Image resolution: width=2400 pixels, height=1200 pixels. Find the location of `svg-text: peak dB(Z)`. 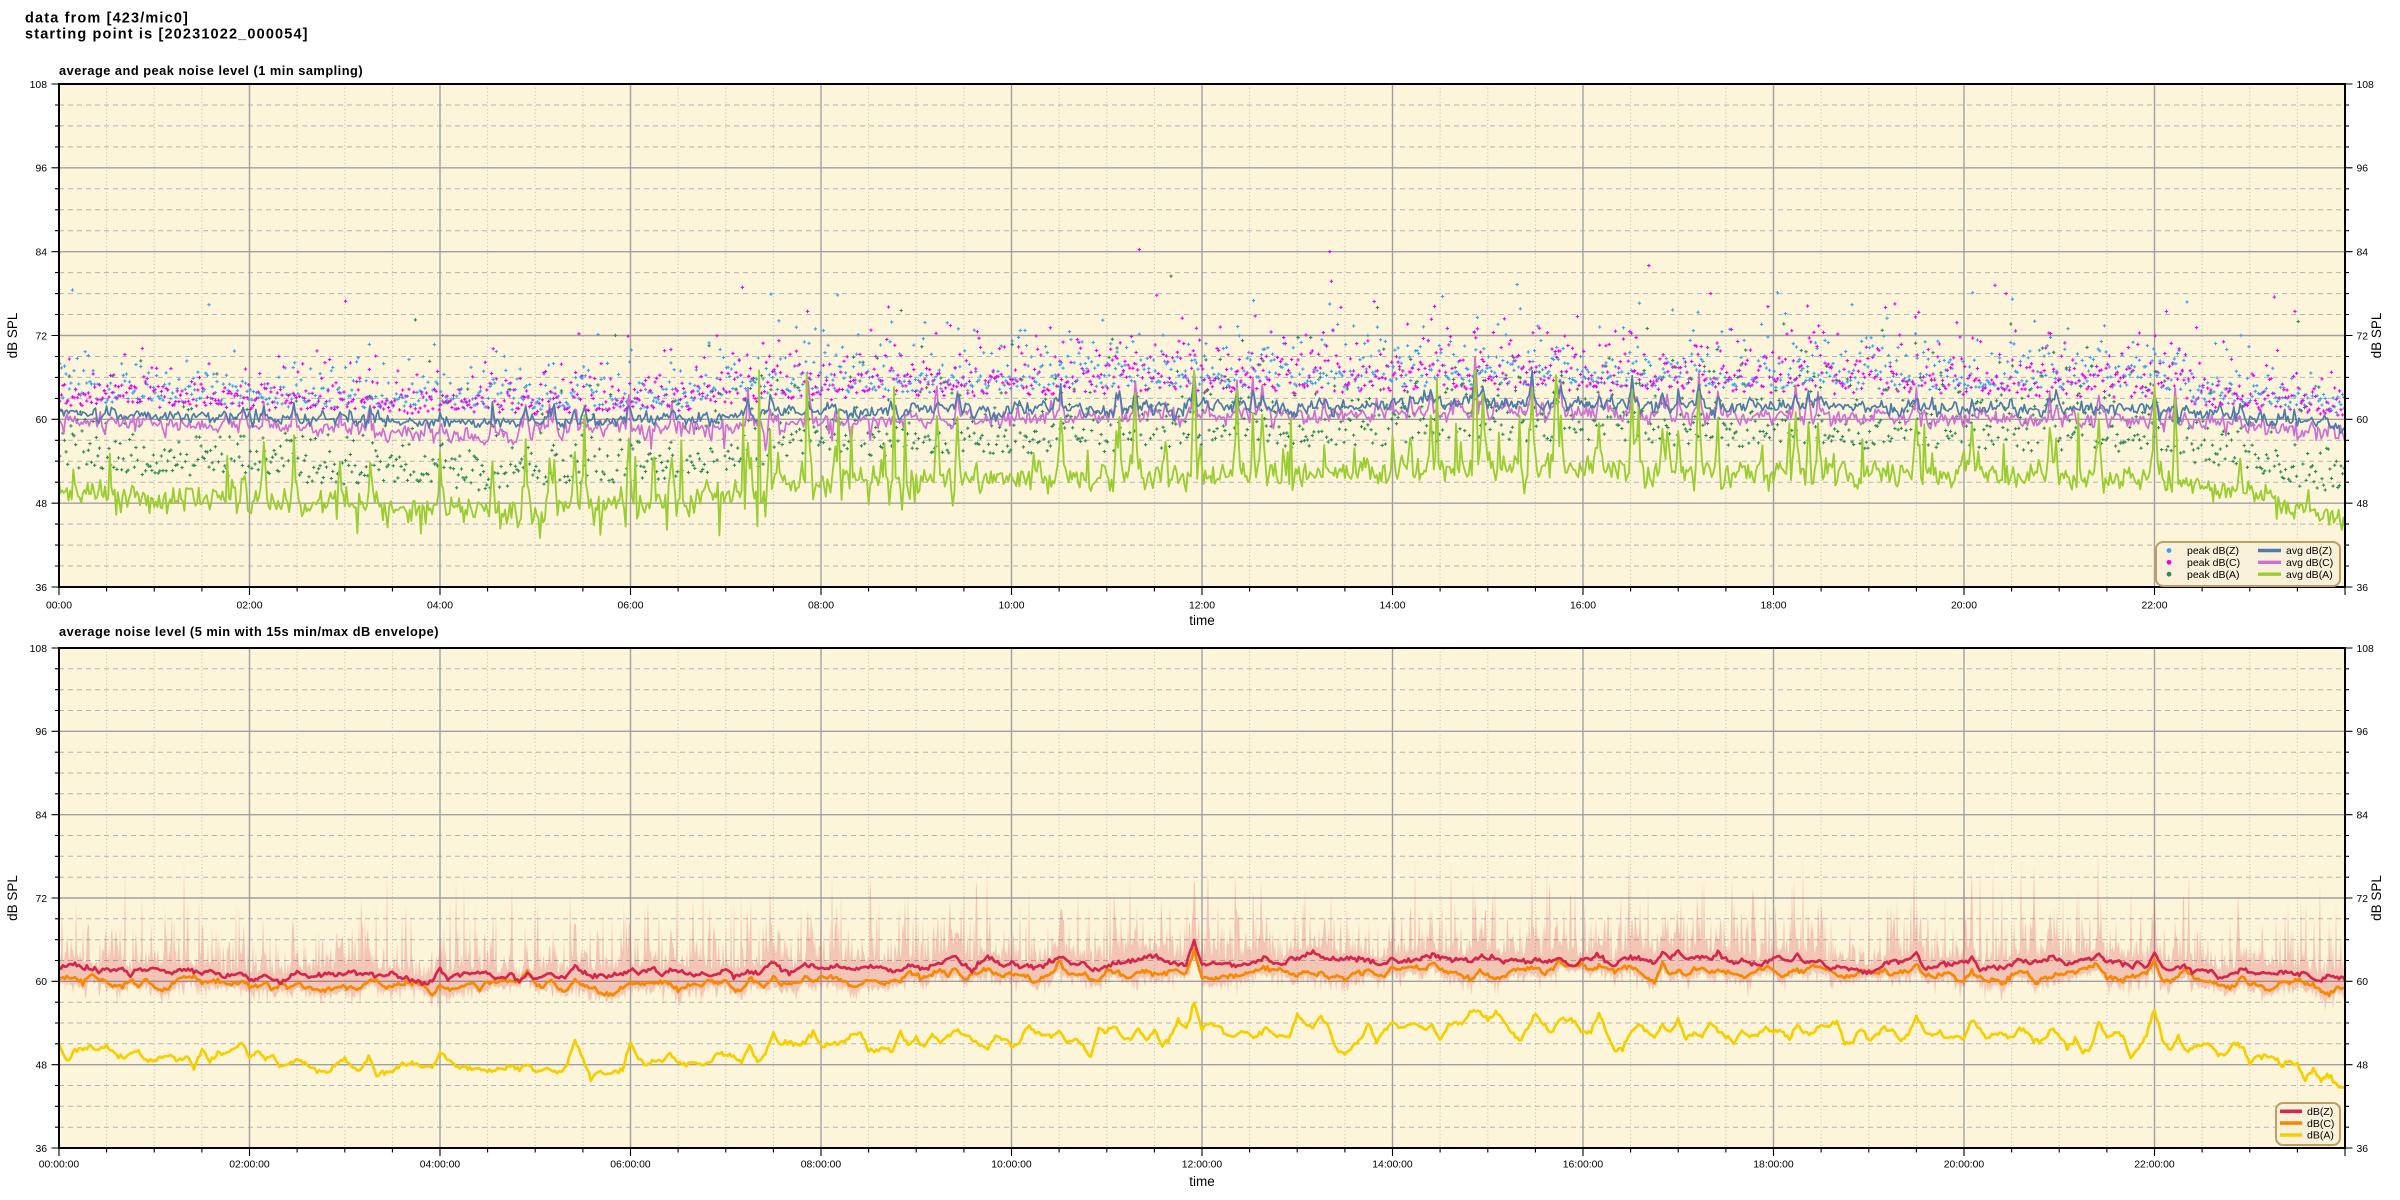

svg-text: peak dB(Z) is located at coordinates (2213, 551).